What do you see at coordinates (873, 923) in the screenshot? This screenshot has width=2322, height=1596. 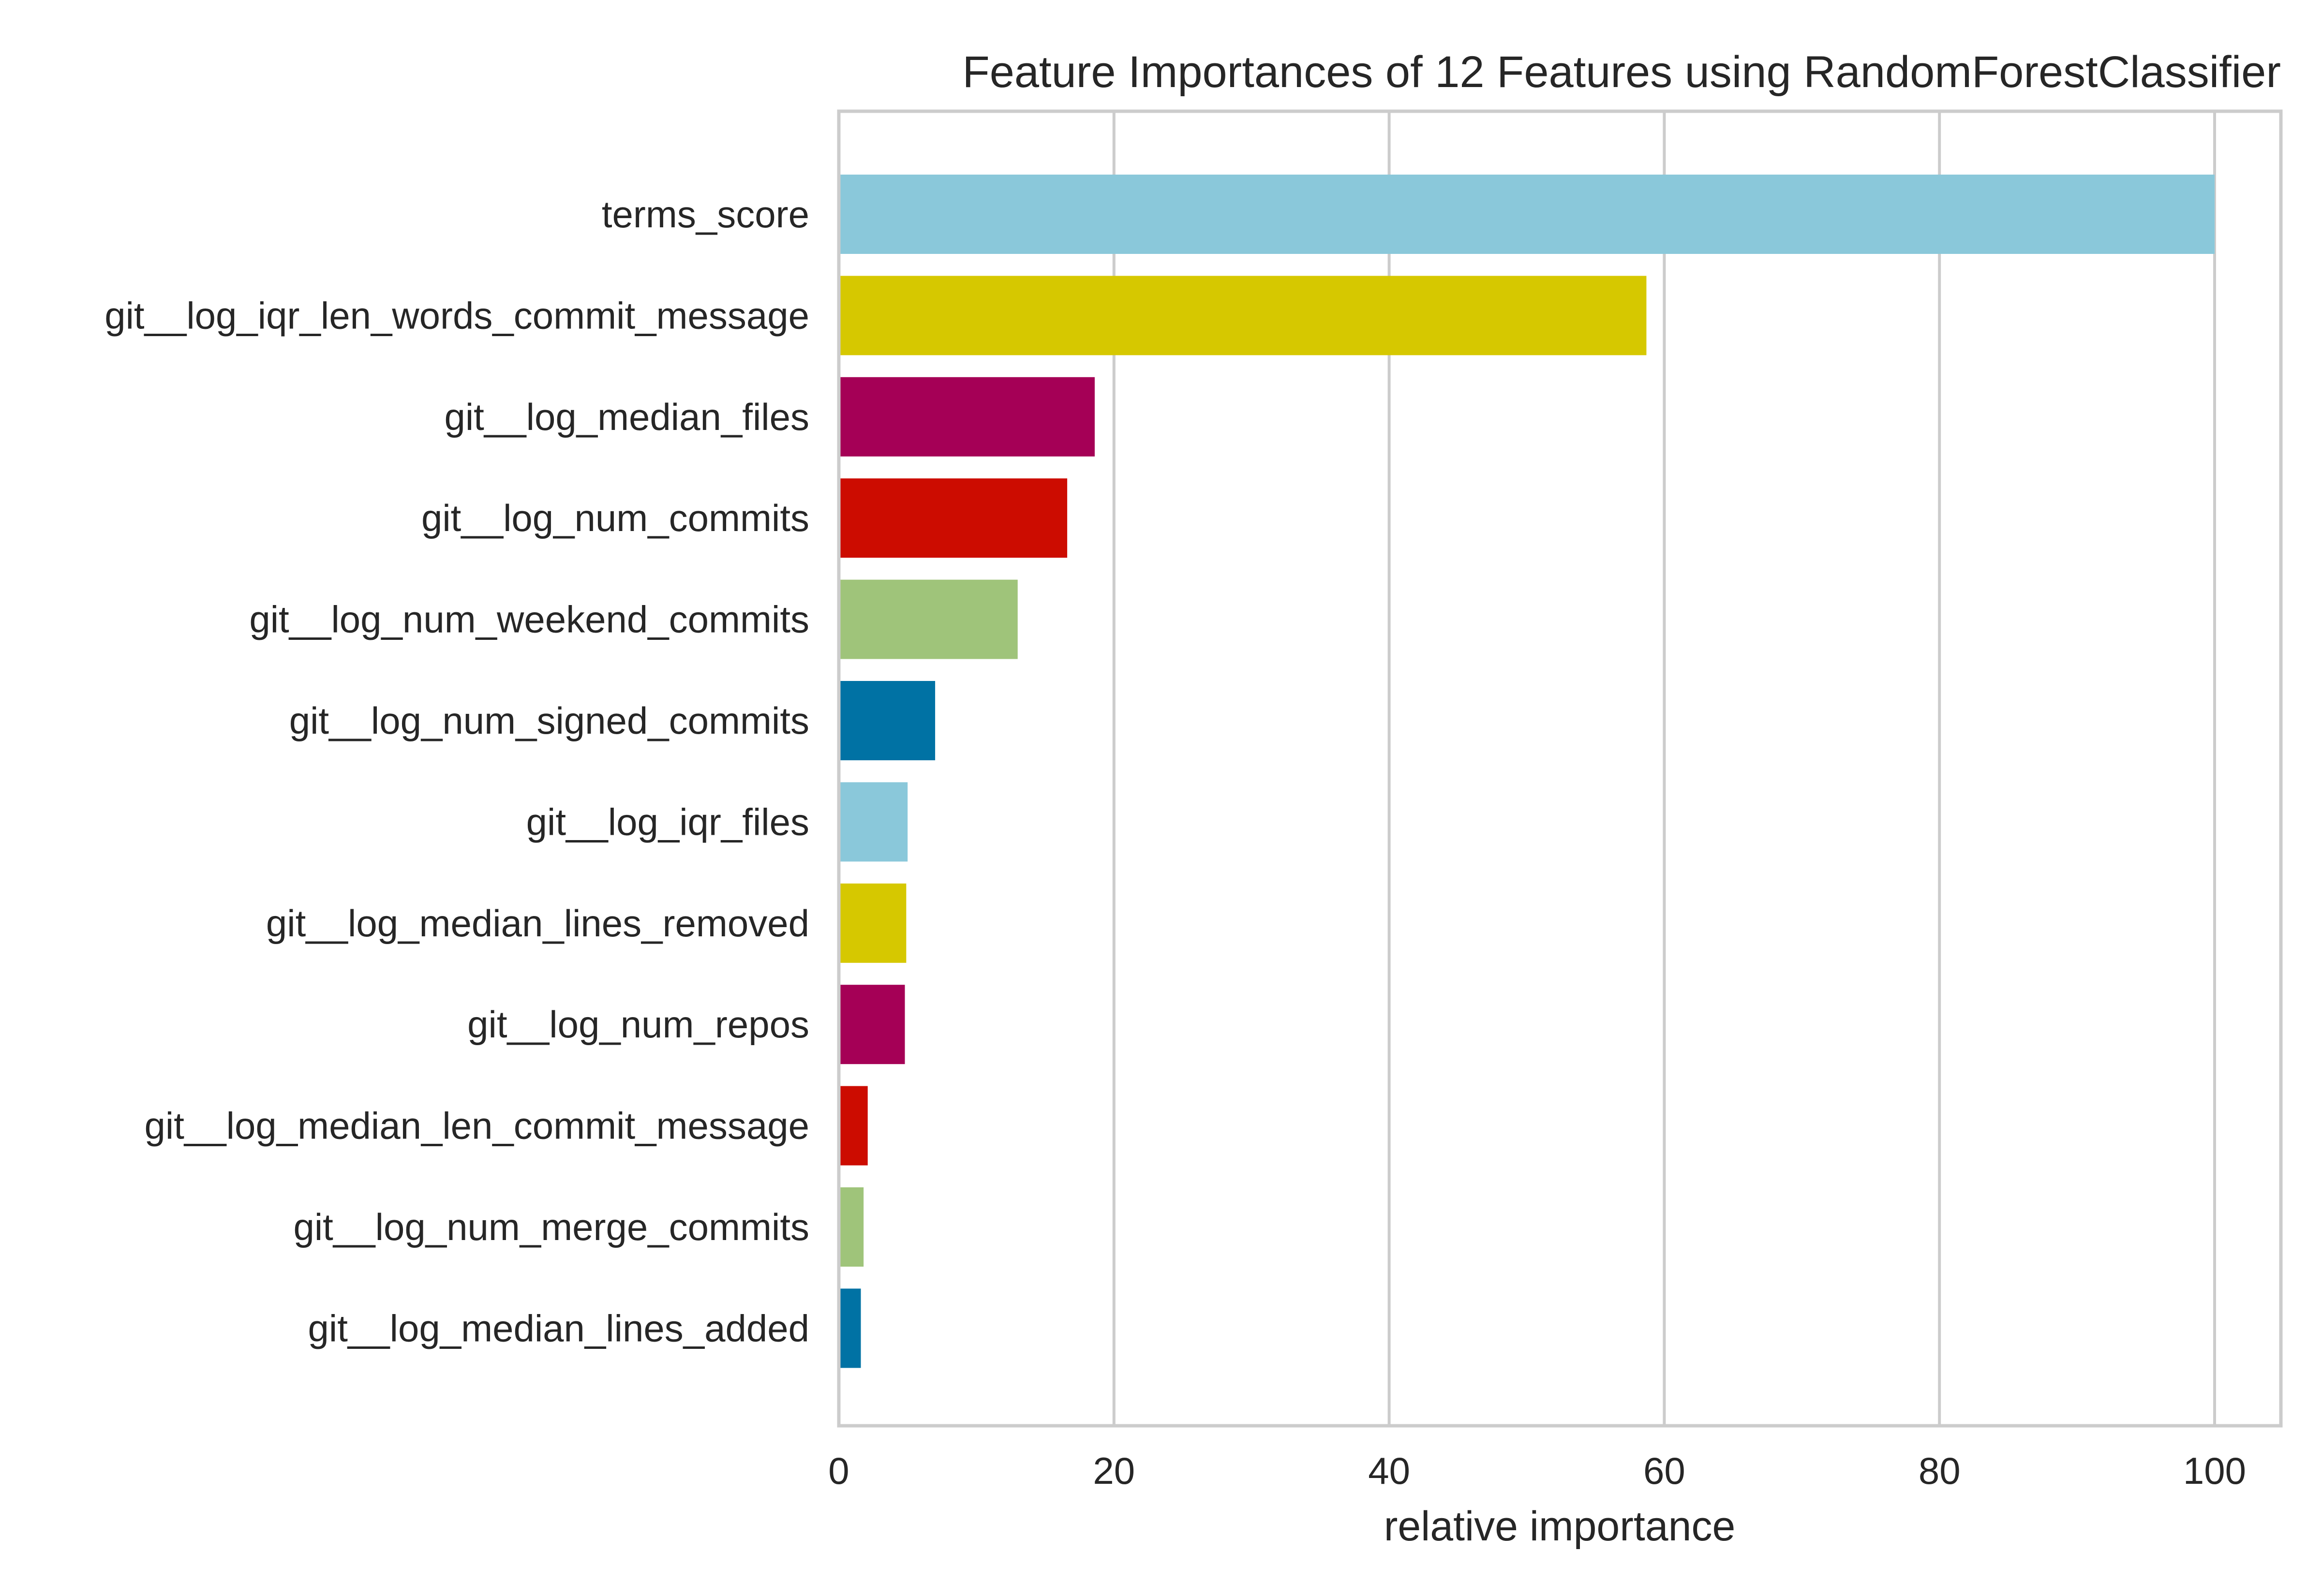 I see `bar-git-log-median-lines-removed` at bounding box center [873, 923].